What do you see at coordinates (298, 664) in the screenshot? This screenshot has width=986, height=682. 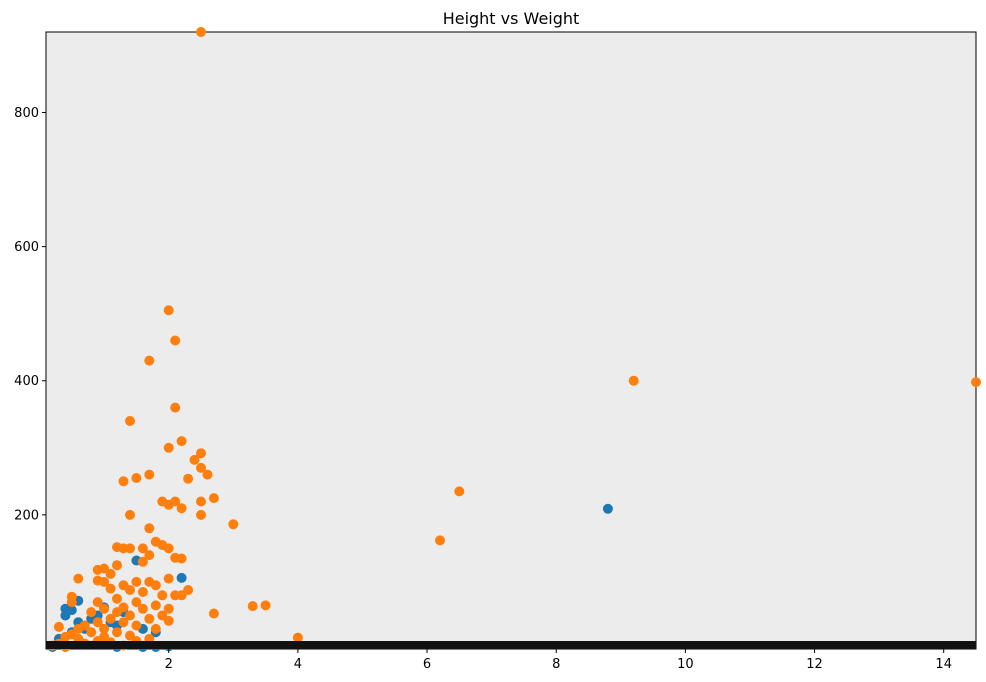 I see `x-tick-label-1: 4` at bounding box center [298, 664].